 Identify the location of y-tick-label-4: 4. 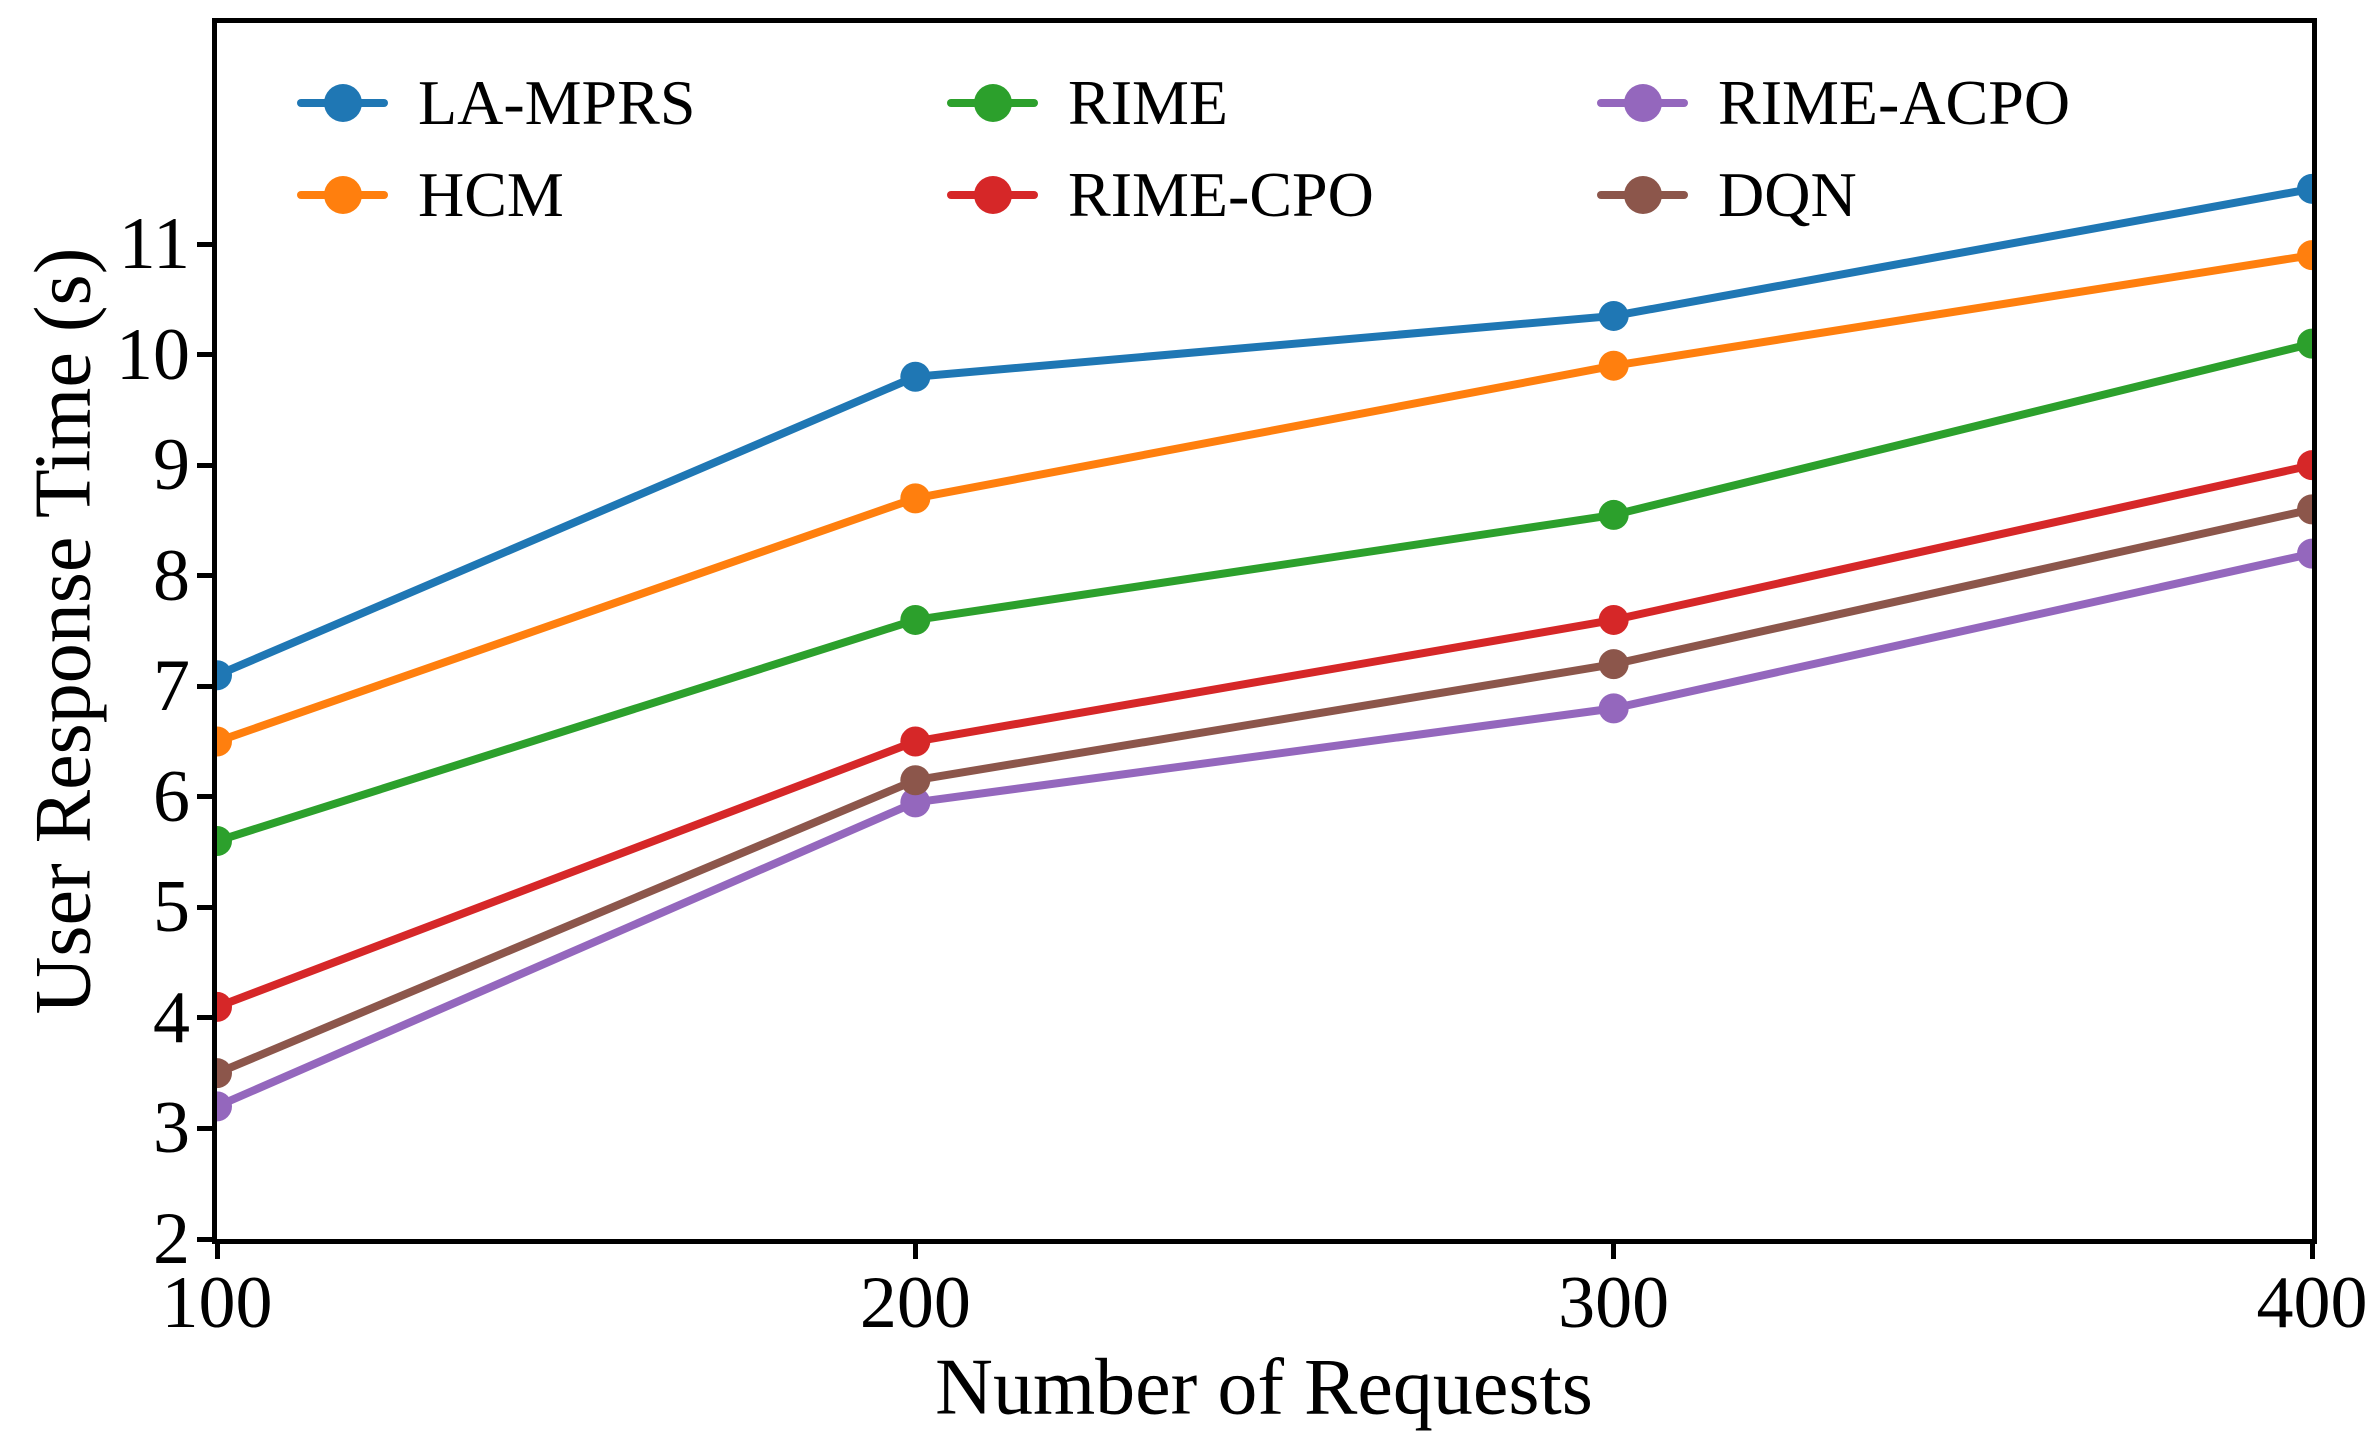
(171, 1017).